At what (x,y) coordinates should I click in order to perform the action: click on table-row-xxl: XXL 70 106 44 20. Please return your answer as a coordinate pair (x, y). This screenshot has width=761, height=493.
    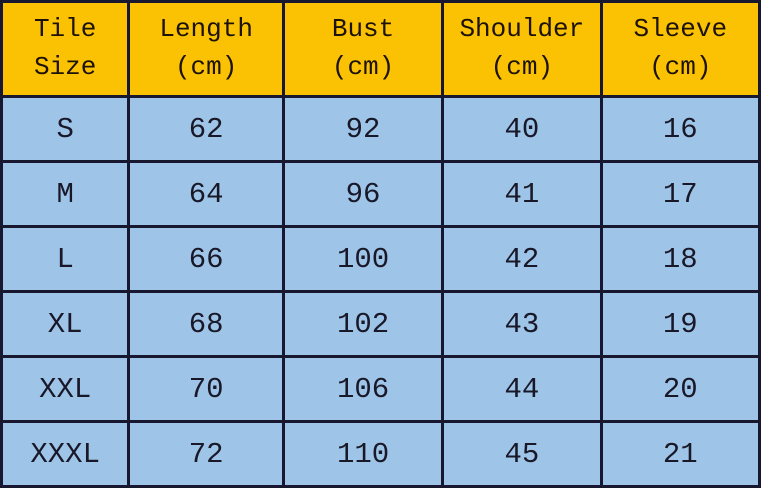
    Looking at the image, I should click on (380, 389).